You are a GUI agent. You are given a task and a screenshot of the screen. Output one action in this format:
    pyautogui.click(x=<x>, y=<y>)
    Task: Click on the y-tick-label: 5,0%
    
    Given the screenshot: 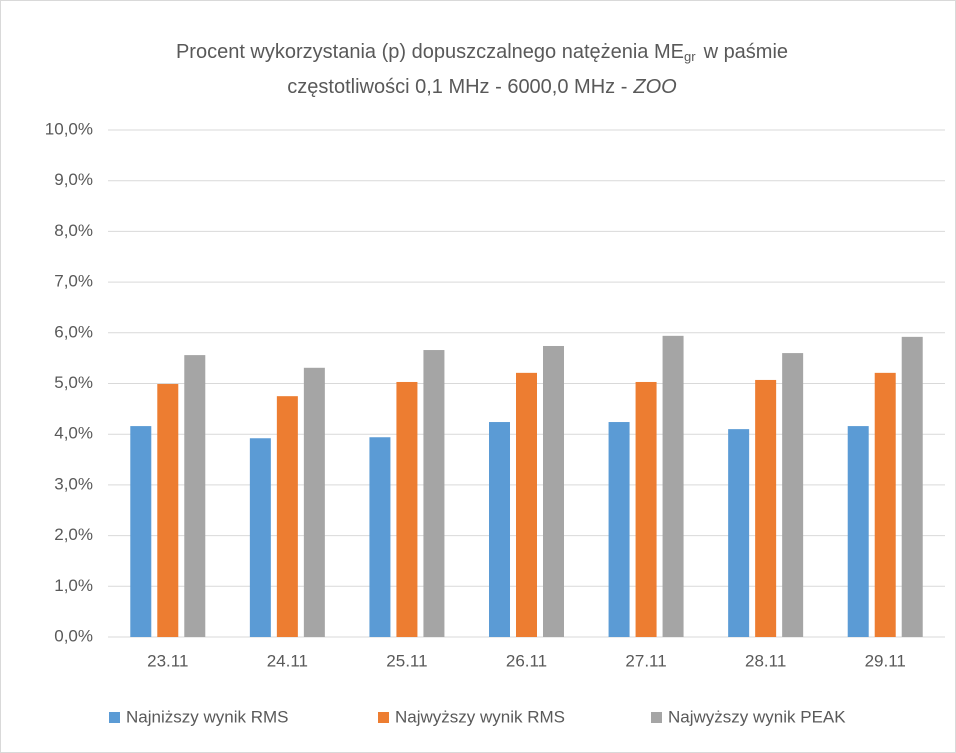 What is the action you would take?
    pyautogui.click(x=73, y=382)
    